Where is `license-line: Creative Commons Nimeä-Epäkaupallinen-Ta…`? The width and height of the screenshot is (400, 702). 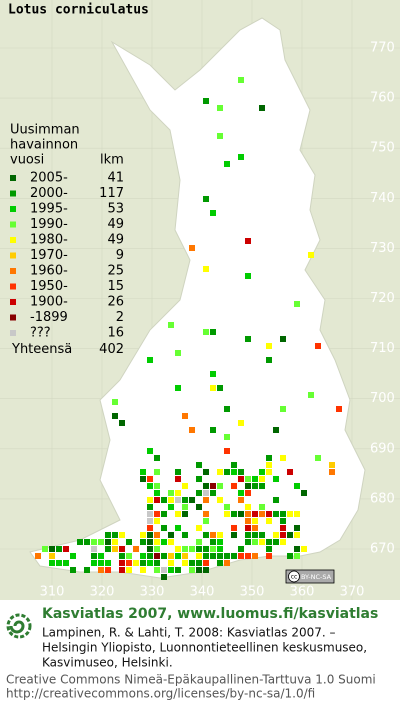
license-line: Creative Commons Nimeä-Epäkaupallinen-Ta… is located at coordinates (191, 680).